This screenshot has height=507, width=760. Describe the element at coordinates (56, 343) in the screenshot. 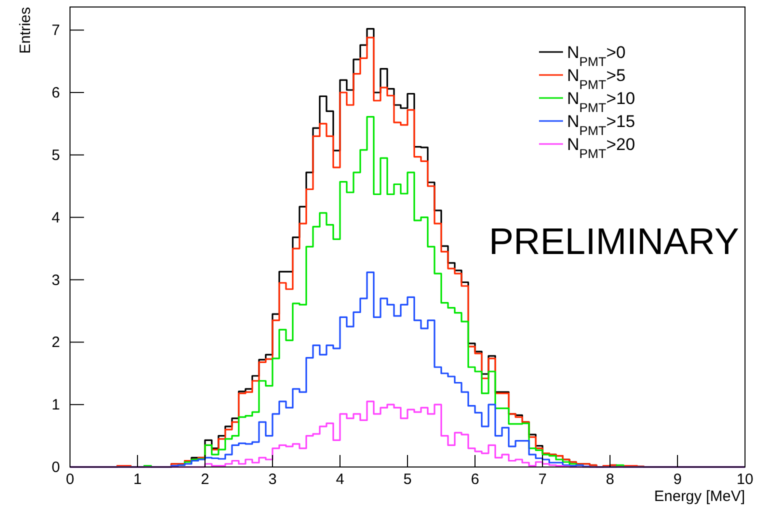

I see `y-tick-label: 2` at that location.